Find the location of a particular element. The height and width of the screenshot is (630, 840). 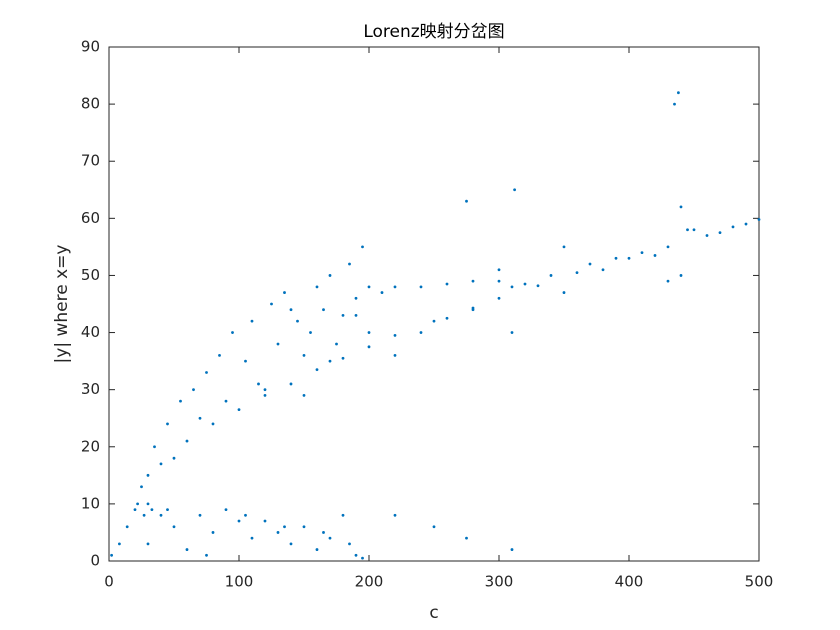

y-tick-label: 50 is located at coordinates (90, 275).